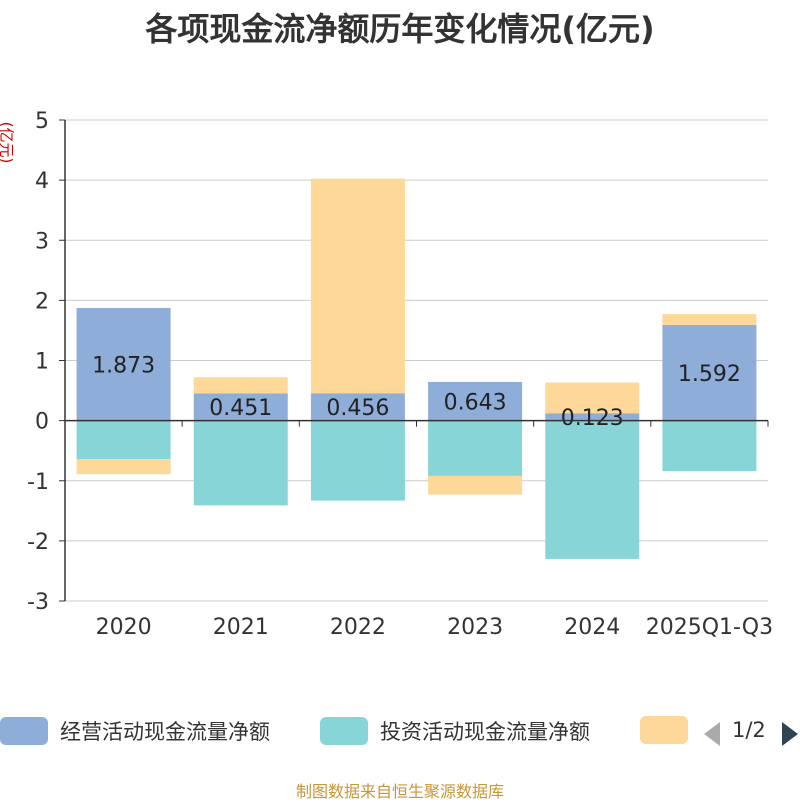 The image size is (800, 802). Describe the element at coordinates (42, 362) in the screenshot. I see `y-tick-label: 1` at that location.